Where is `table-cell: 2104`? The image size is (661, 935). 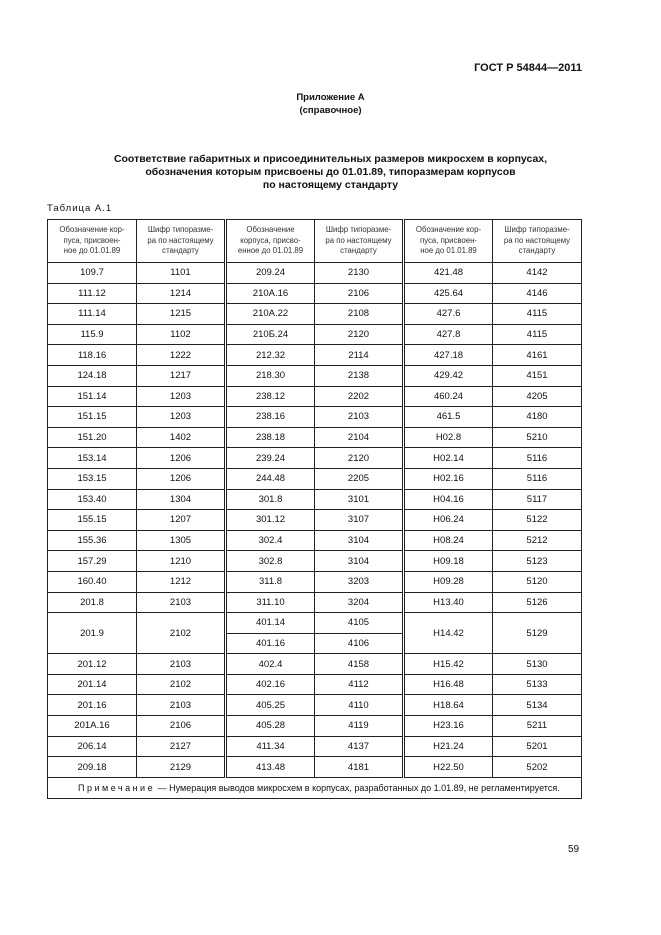 table-cell: 2104 is located at coordinates (359, 437).